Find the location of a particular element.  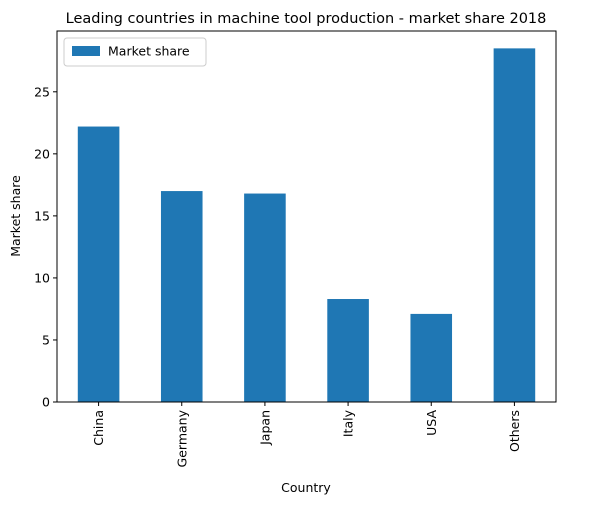

bar-japan is located at coordinates (265, 297).